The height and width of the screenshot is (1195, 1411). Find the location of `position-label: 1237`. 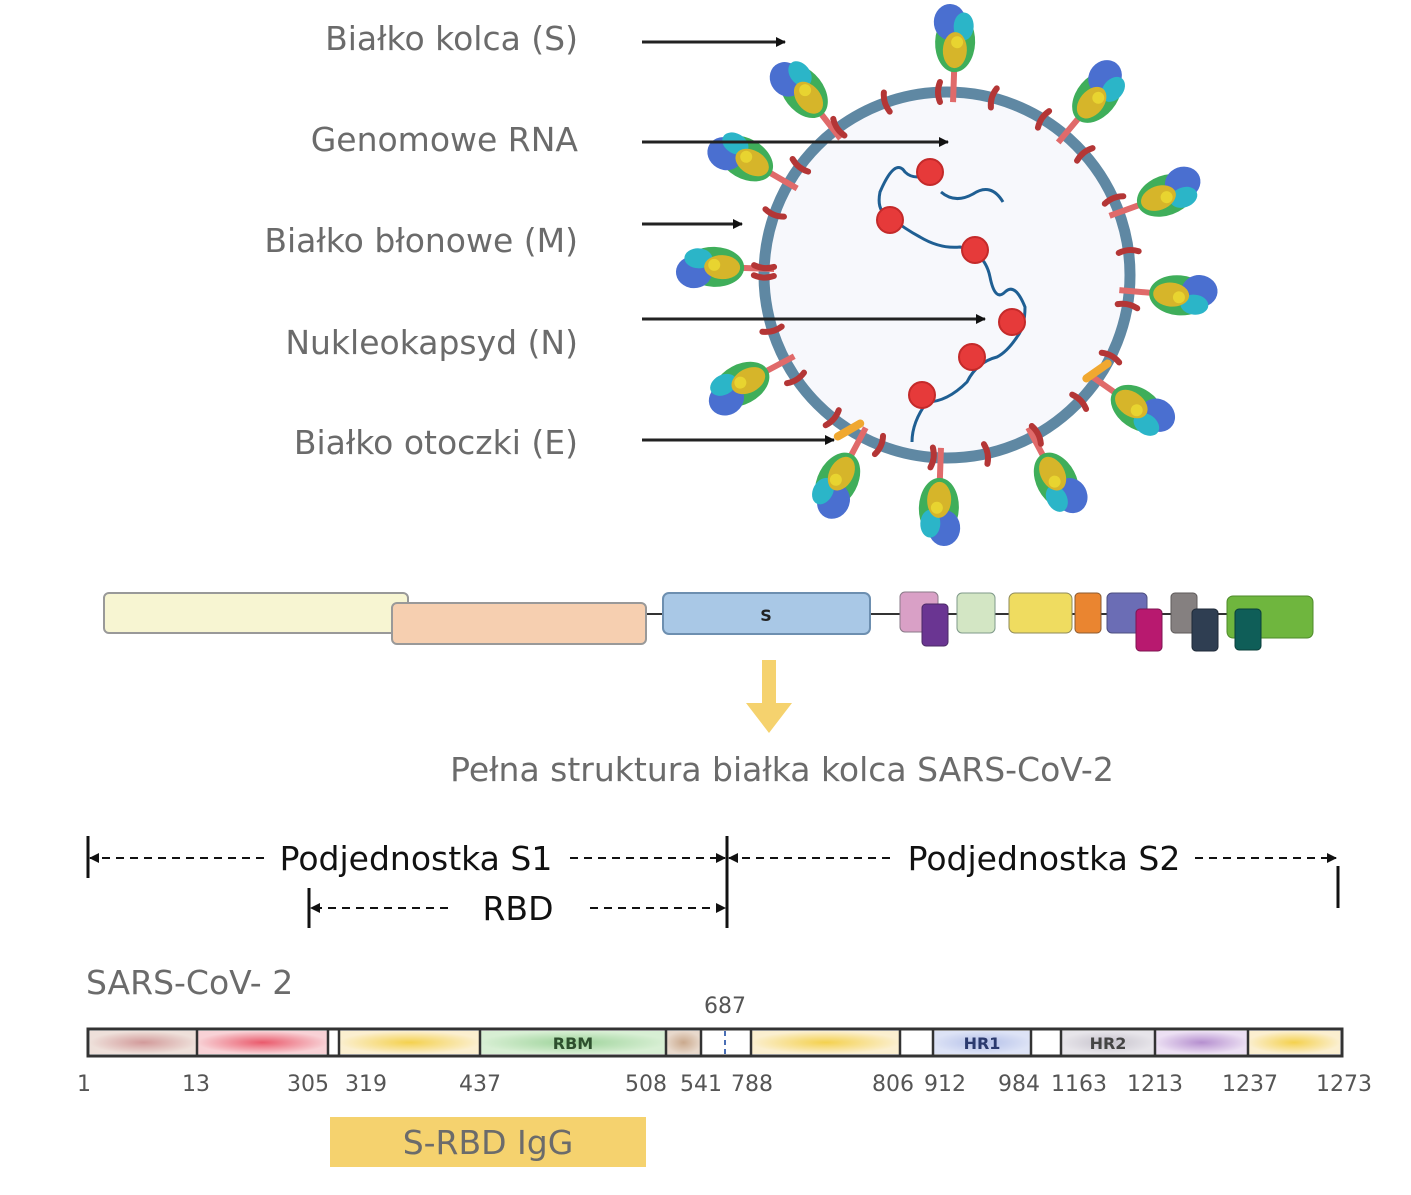

position-label: 1237 is located at coordinates (1250, 1084).